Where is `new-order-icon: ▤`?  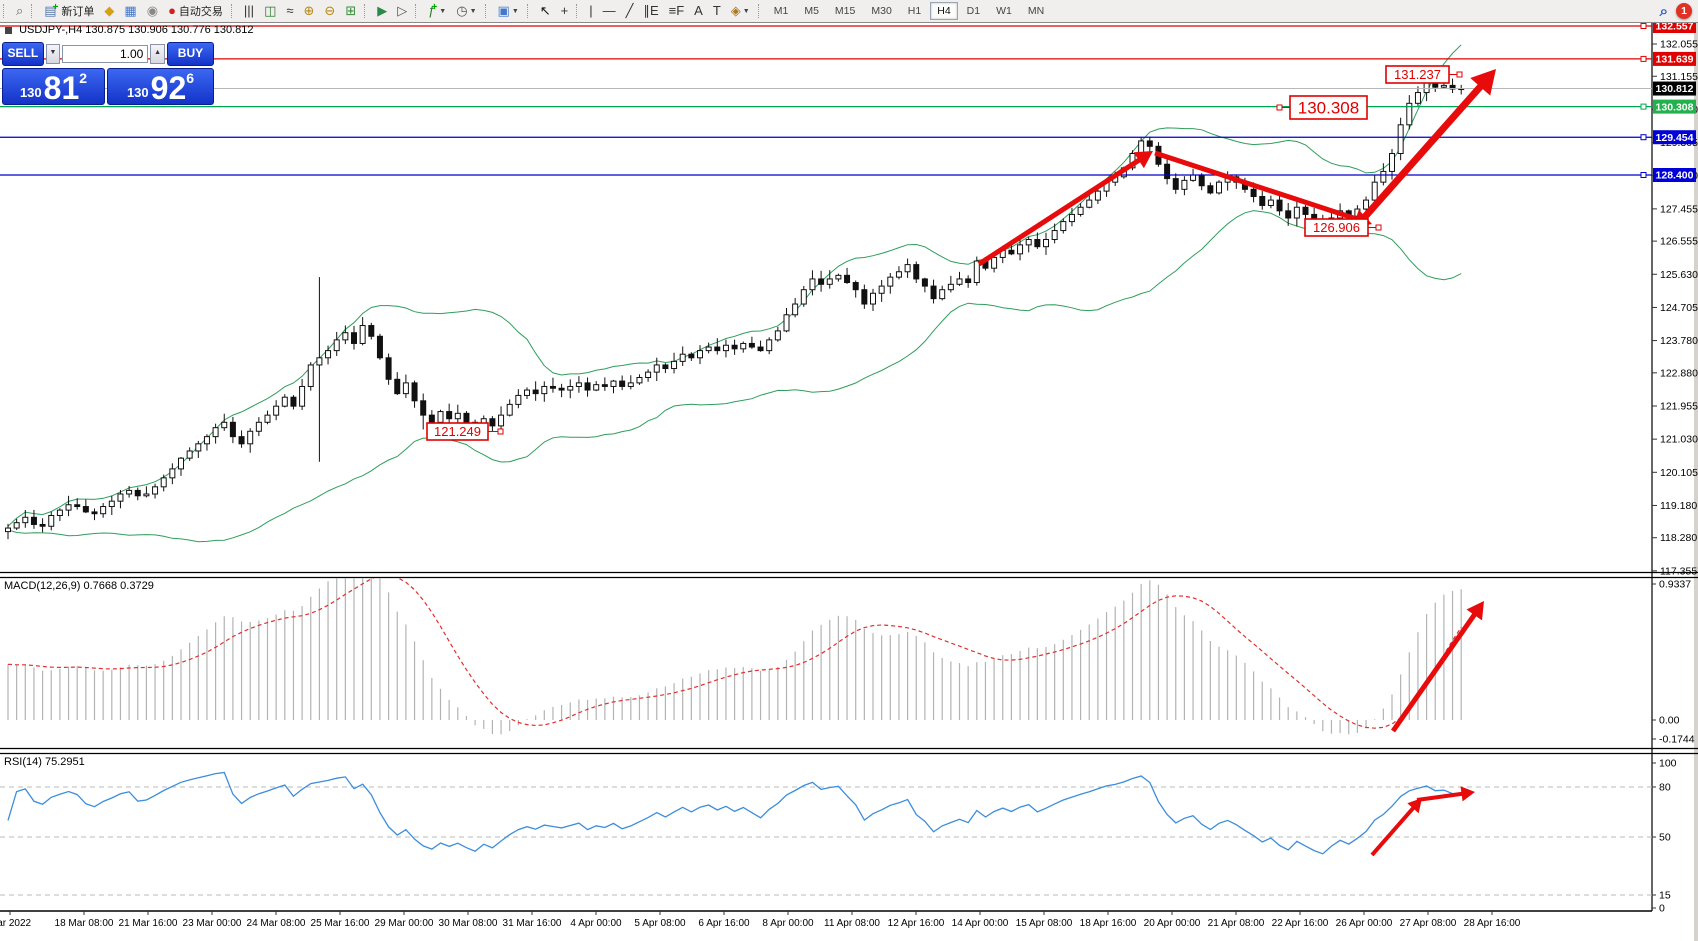
new-order-icon: ▤ is located at coordinates (50, 10).